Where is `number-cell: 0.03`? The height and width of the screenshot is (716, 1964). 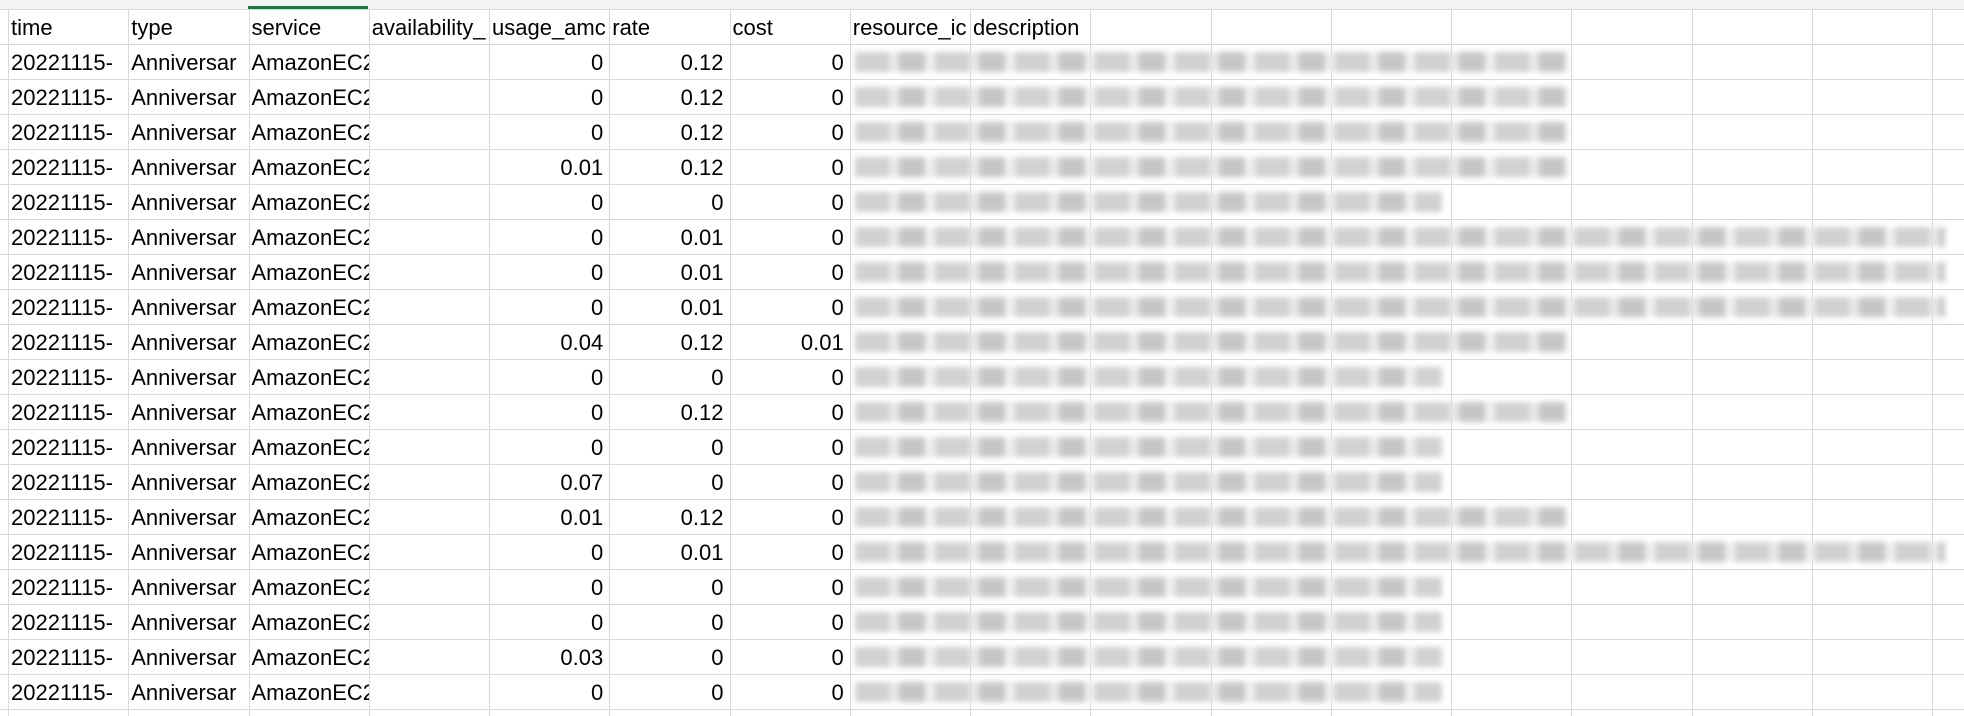
number-cell: 0.03 is located at coordinates (582, 657).